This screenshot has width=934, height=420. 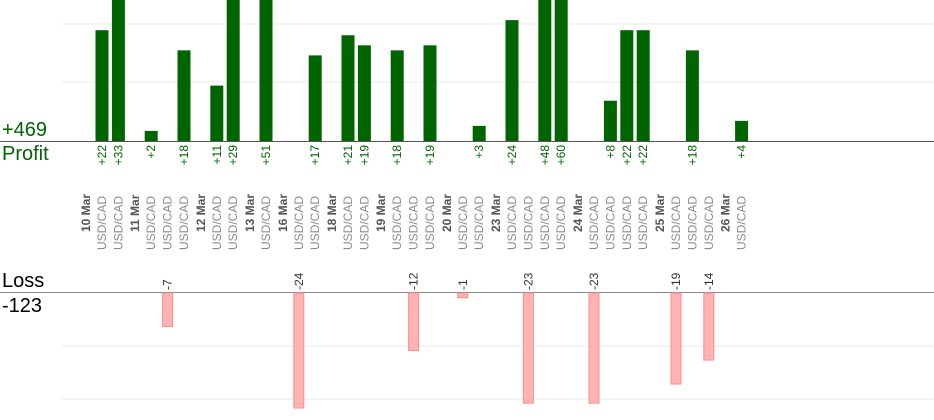 What do you see at coordinates (545, 155) in the screenshot?
I see `profit-value-label: +48` at bounding box center [545, 155].